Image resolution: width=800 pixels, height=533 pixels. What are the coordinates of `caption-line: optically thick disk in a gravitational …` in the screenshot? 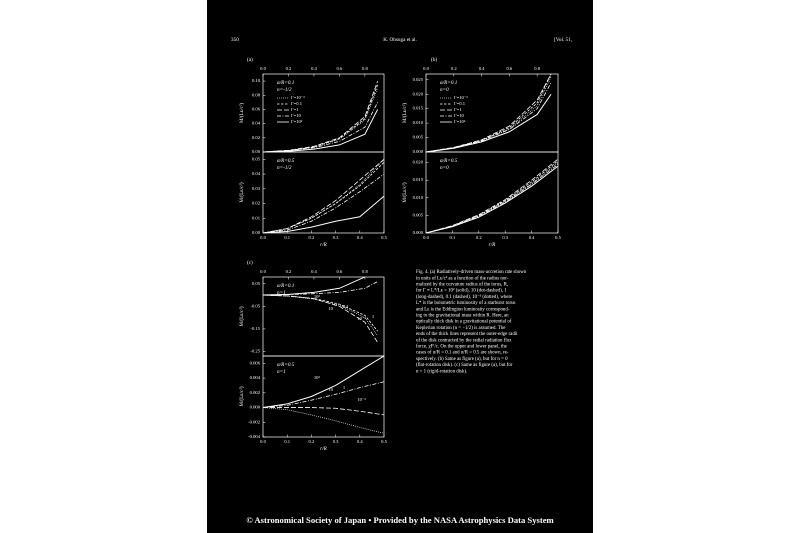 It's located at (464, 322).